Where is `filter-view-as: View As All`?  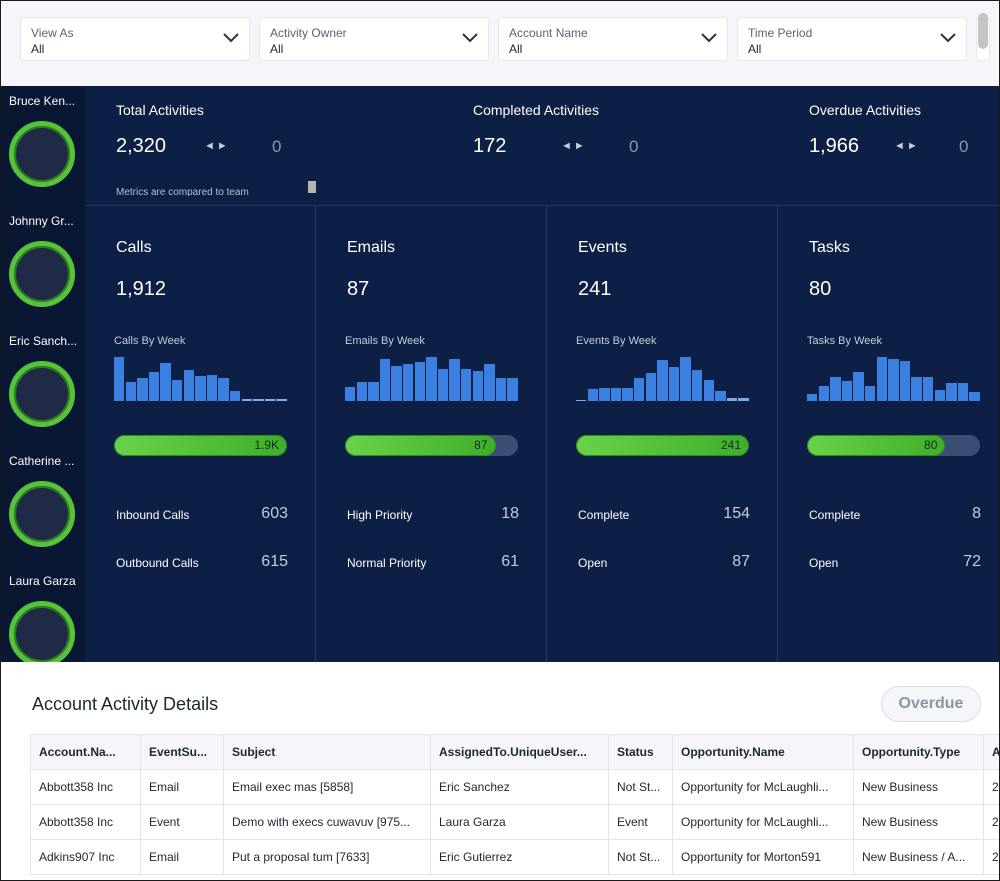
filter-view-as: View As All is located at coordinates (135, 39).